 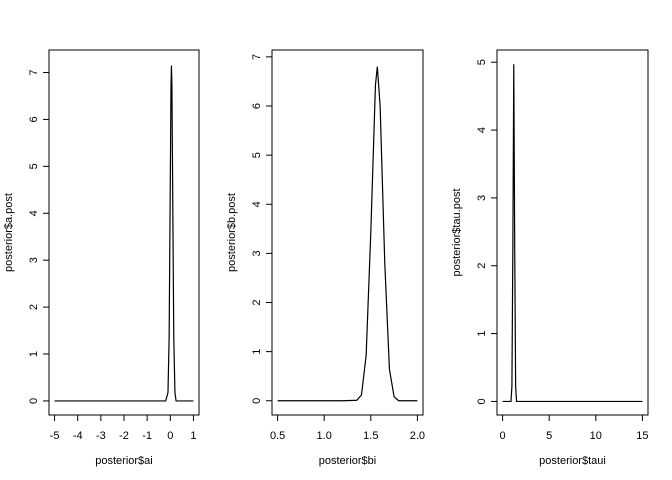 What do you see at coordinates (232, 232) in the screenshot?
I see `y-axis-label: posterior$b.post` at bounding box center [232, 232].